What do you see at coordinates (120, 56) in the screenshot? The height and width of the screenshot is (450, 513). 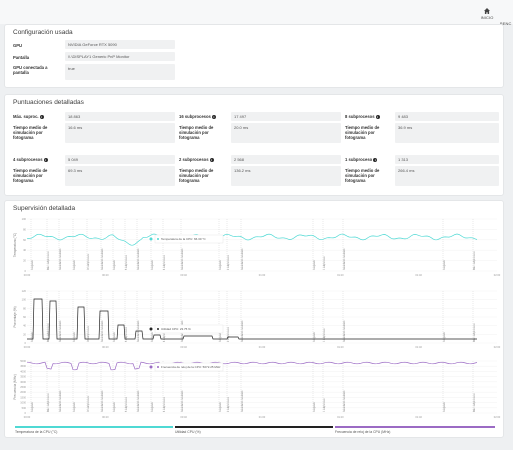 I see `config-display-value: \\.\DISPLAY1 Generic PnP Monitor` at bounding box center [120, 56].